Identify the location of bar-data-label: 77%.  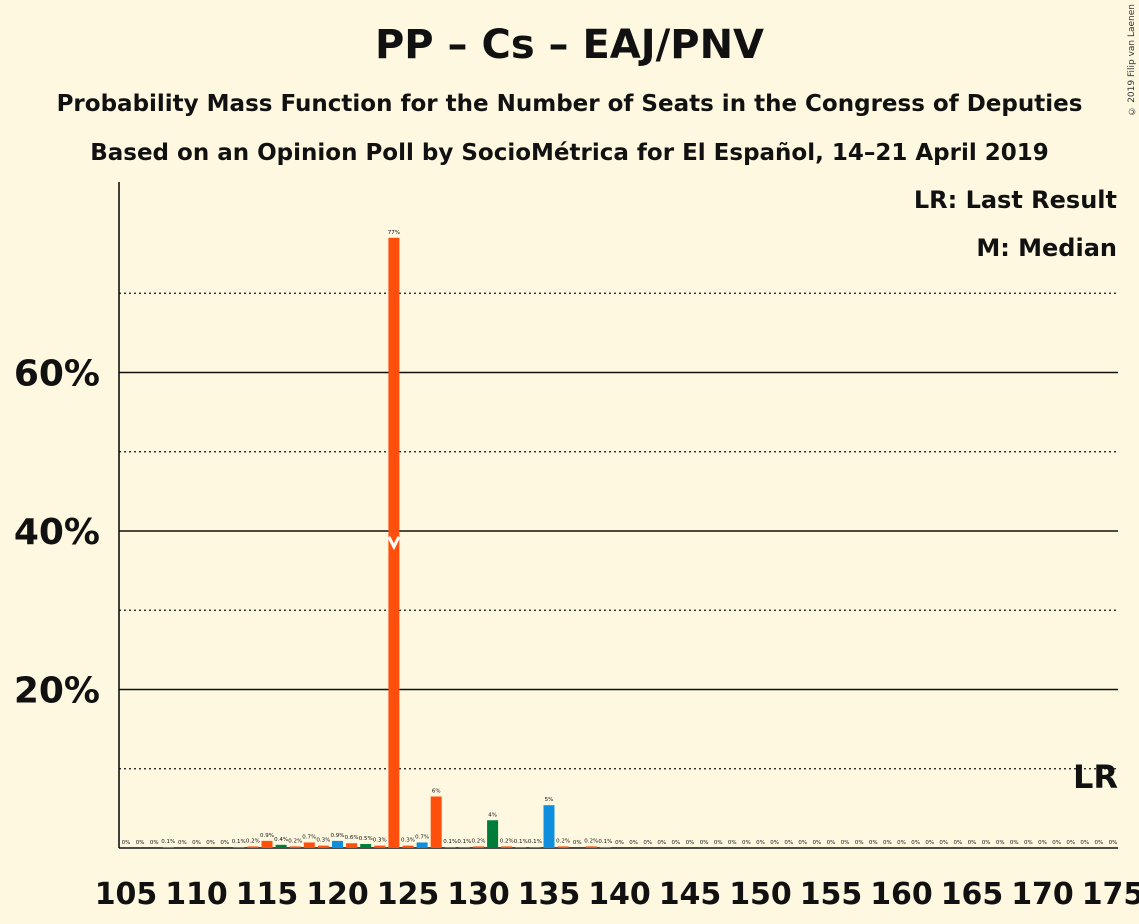
(394, 233).